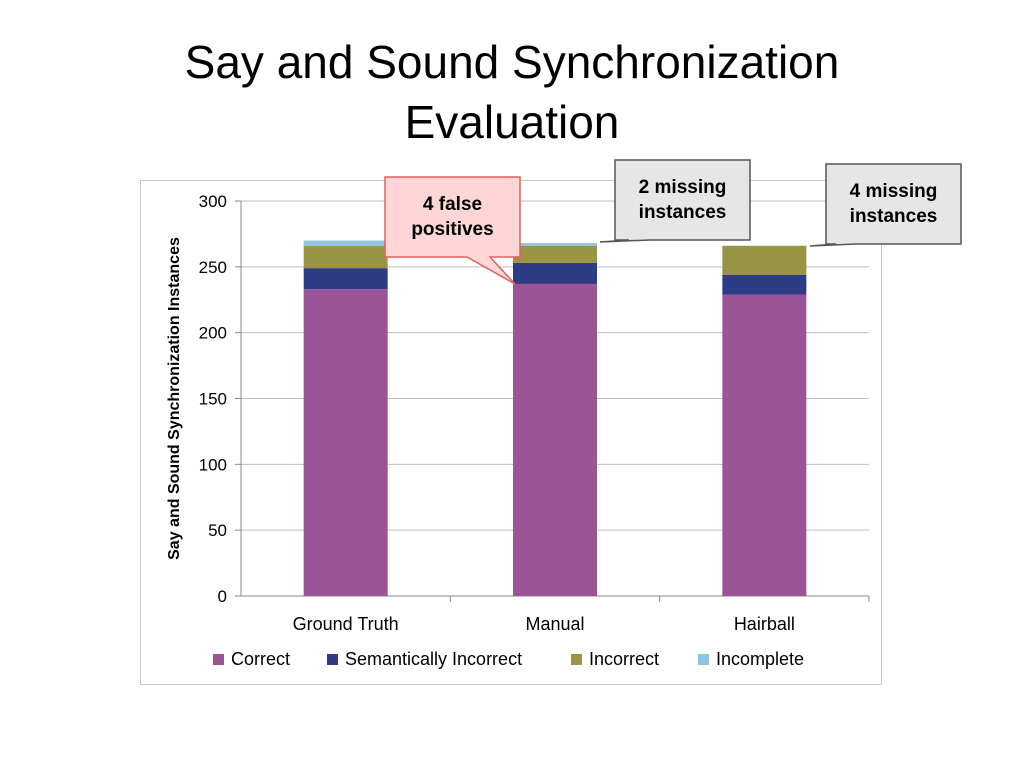  What do you see at coordinates (682, 200) in the screenshot?
I see `manual-missing-text: 2 missing instances` at bounding box center [682, 200].